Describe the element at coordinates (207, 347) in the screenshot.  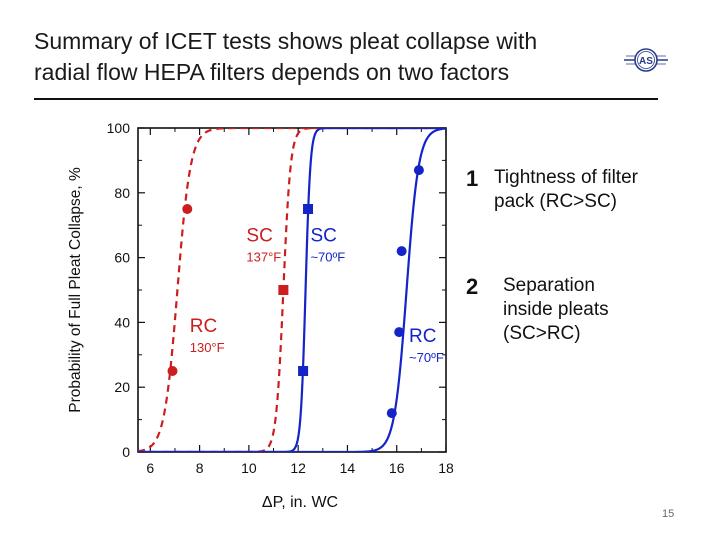
I see `series-sublabel-3: 130°F` at that location.